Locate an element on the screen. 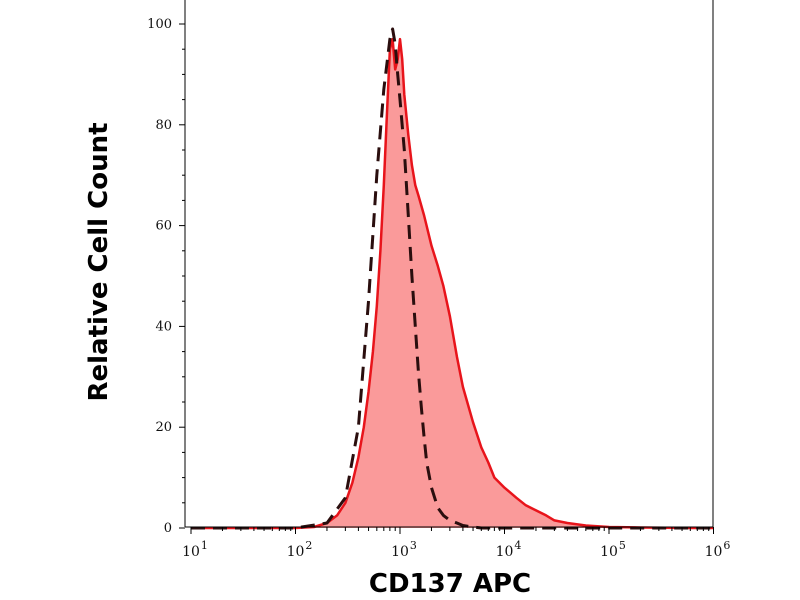 This screenshot has width=800, height=600. x-tick-label: 10⁴ is located at coordinates (509, 549).